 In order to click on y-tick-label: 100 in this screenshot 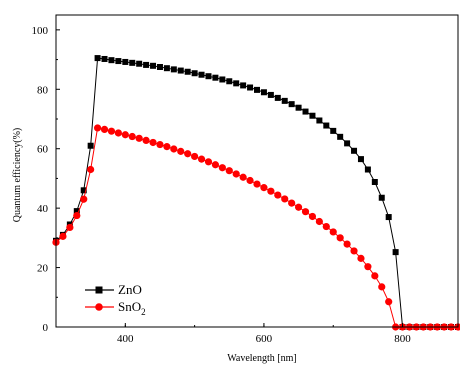, I will do `click(40, 31)`.